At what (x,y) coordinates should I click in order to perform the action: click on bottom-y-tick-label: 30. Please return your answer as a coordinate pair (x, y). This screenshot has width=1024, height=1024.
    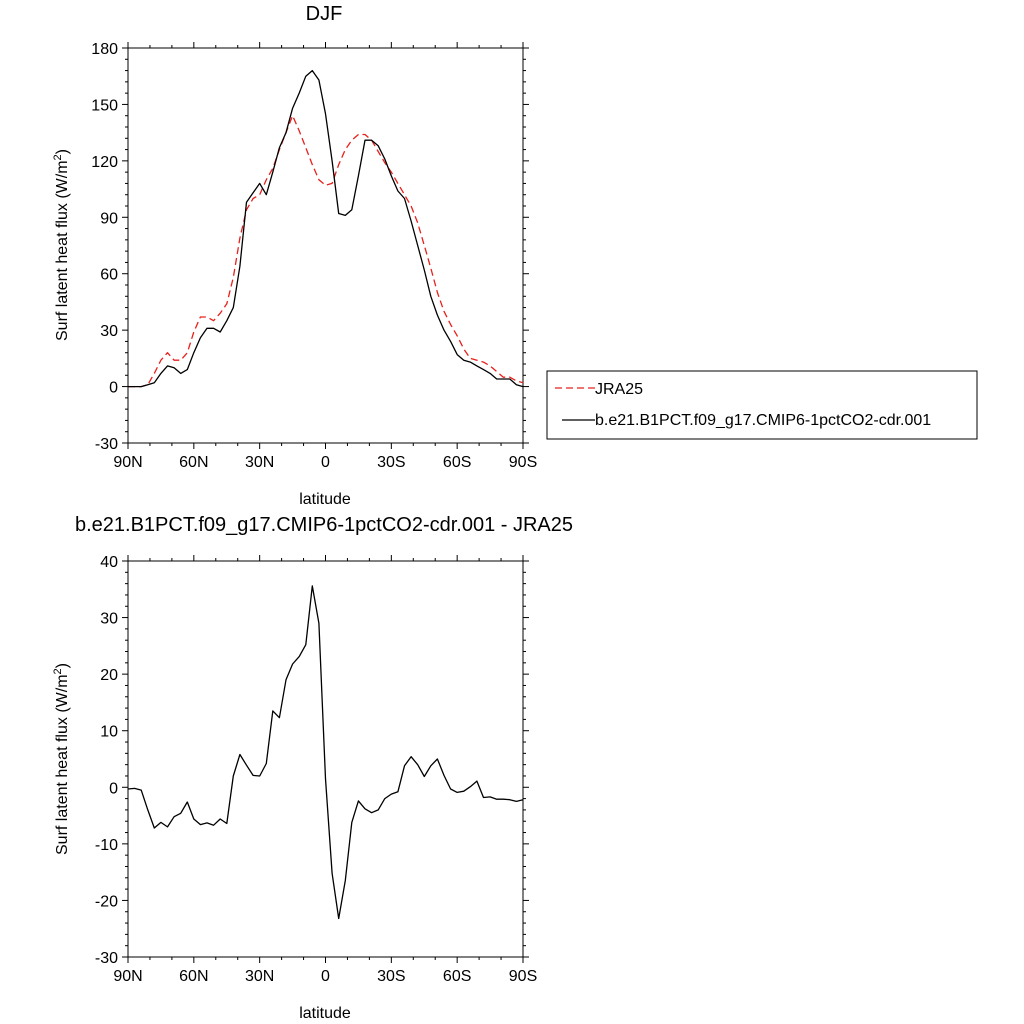
    Looking at the image, I should click on (109, 619).